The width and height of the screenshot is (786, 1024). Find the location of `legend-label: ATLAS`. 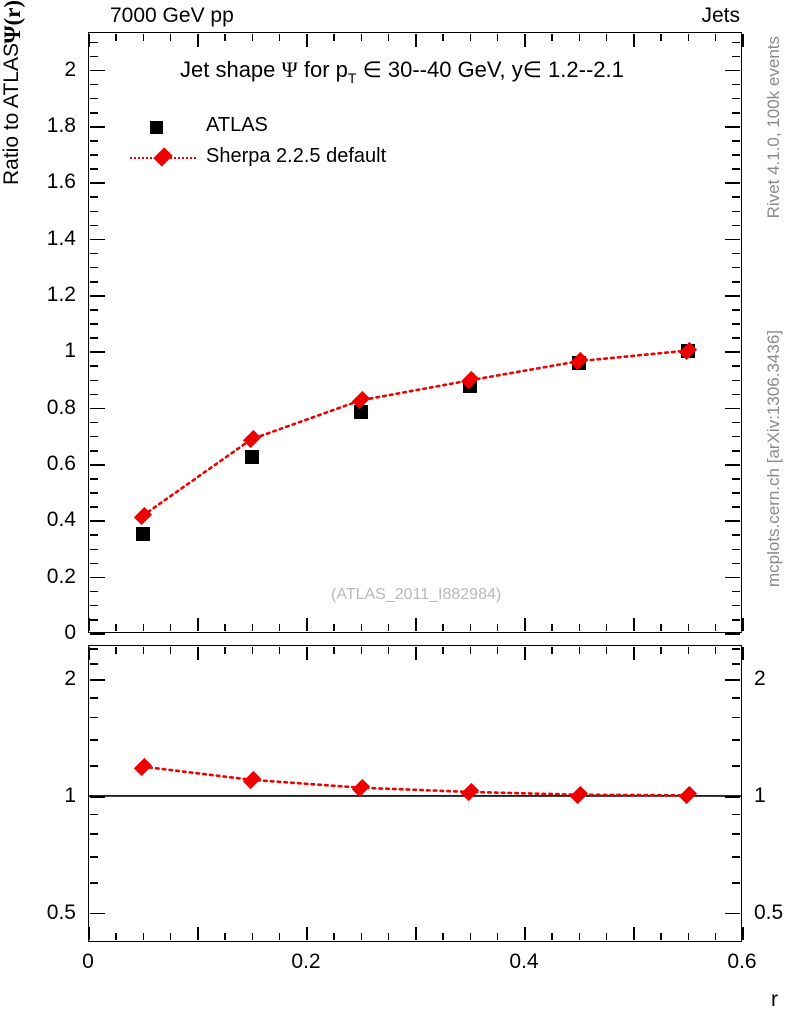

legend-label: ATLAS is located at coordinates (237, 125).